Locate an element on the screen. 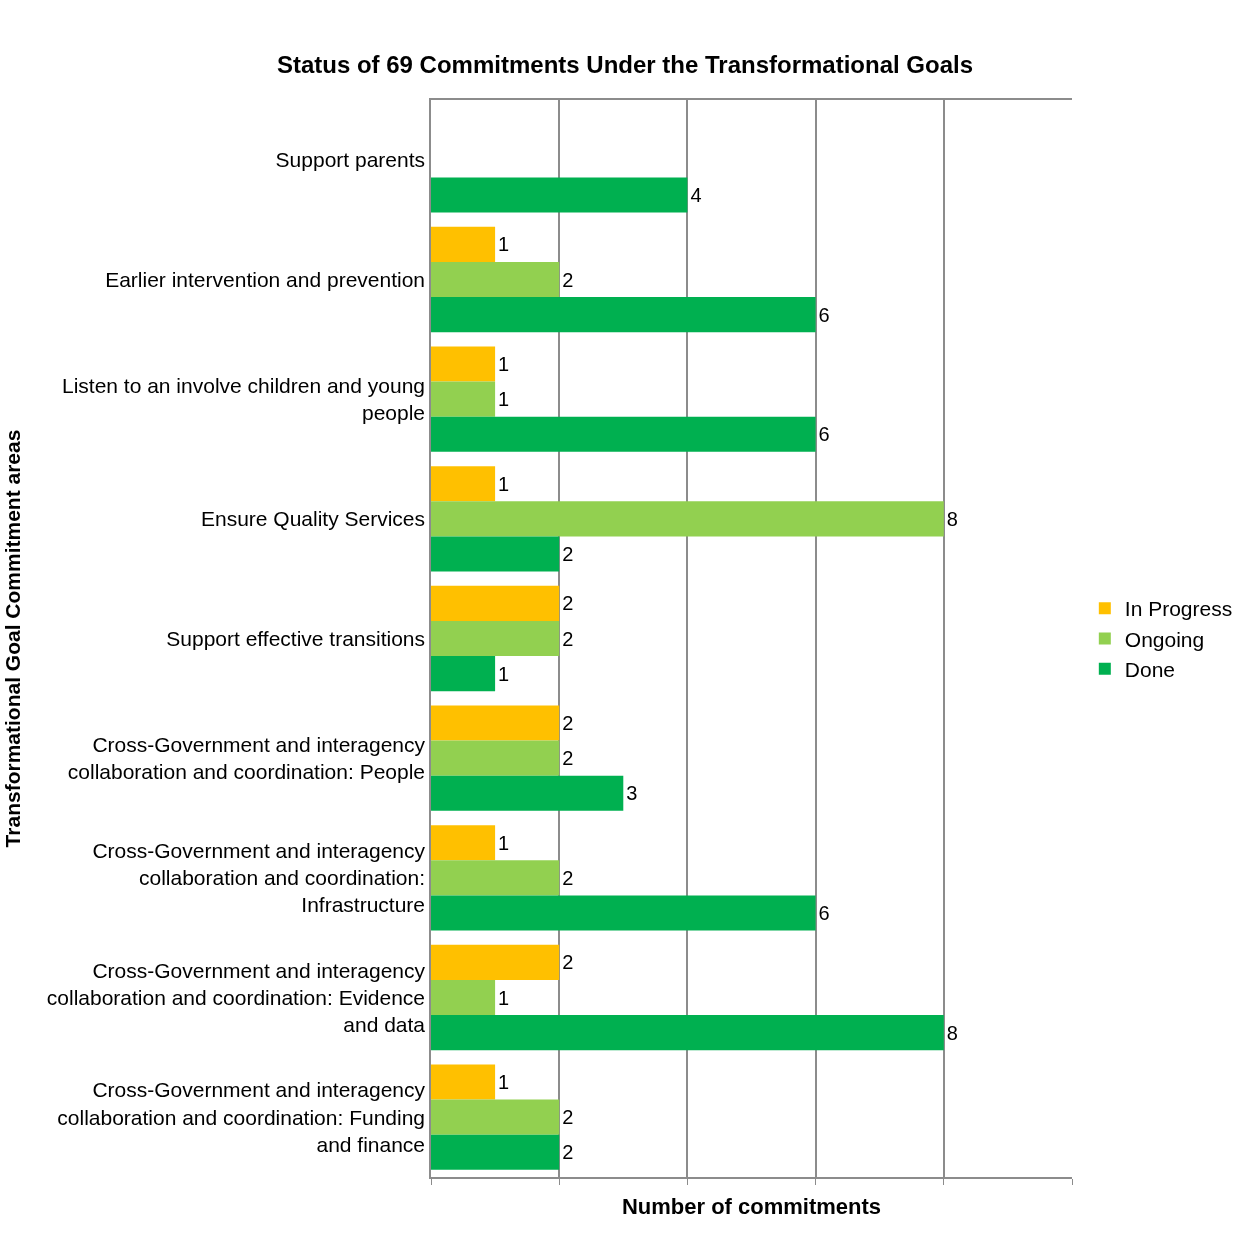  legend-label: In Progress is located at coordinates (1178, 609).